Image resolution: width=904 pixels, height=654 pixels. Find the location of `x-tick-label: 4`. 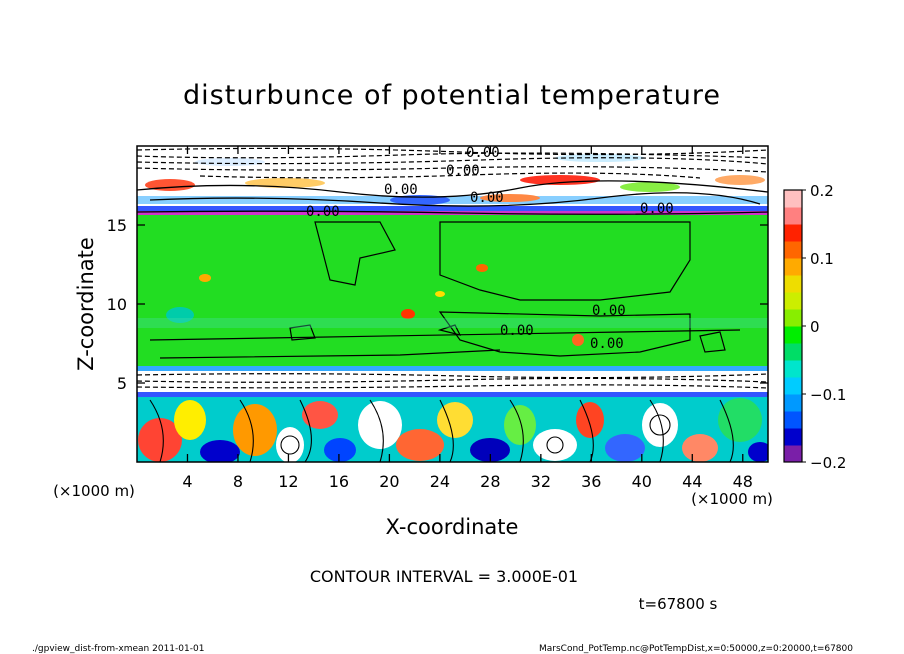

x-tick-label: 4 is located at coordinates (187, 481).